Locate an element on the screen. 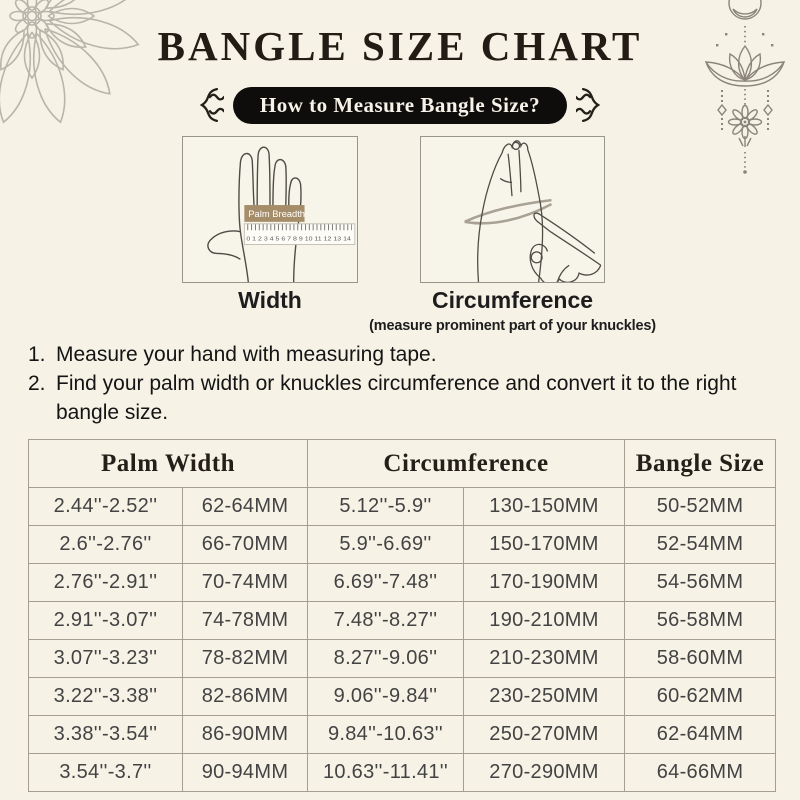  table-cell: 270-290MM is located at coordinates (544, 772).